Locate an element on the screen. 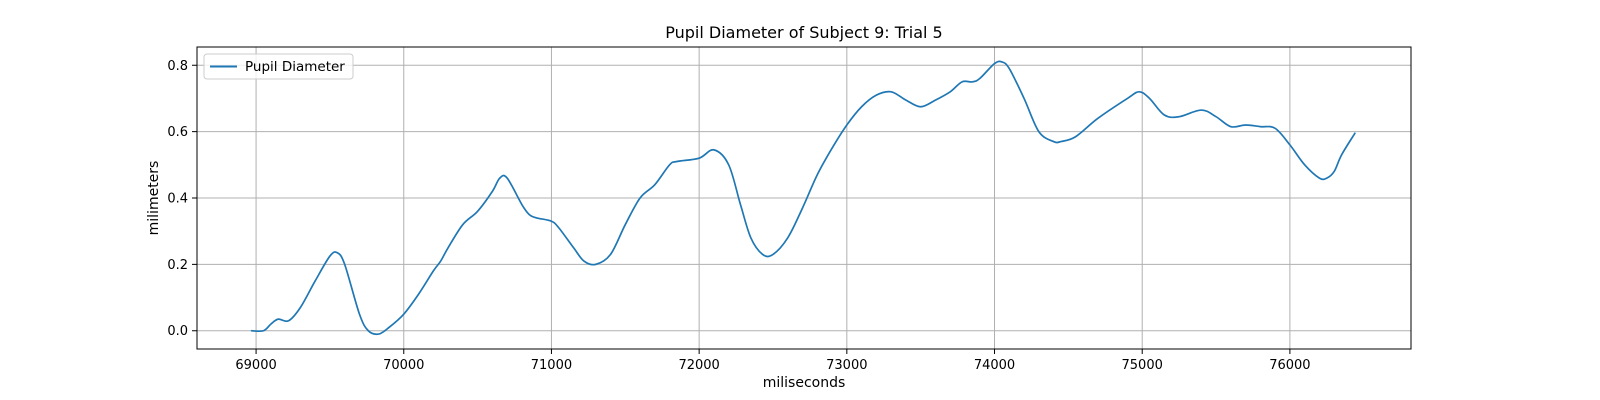 The height and width of the screenshot is (400, 1600). y-axis-label: milimeters is located at coordinates (154, 198).